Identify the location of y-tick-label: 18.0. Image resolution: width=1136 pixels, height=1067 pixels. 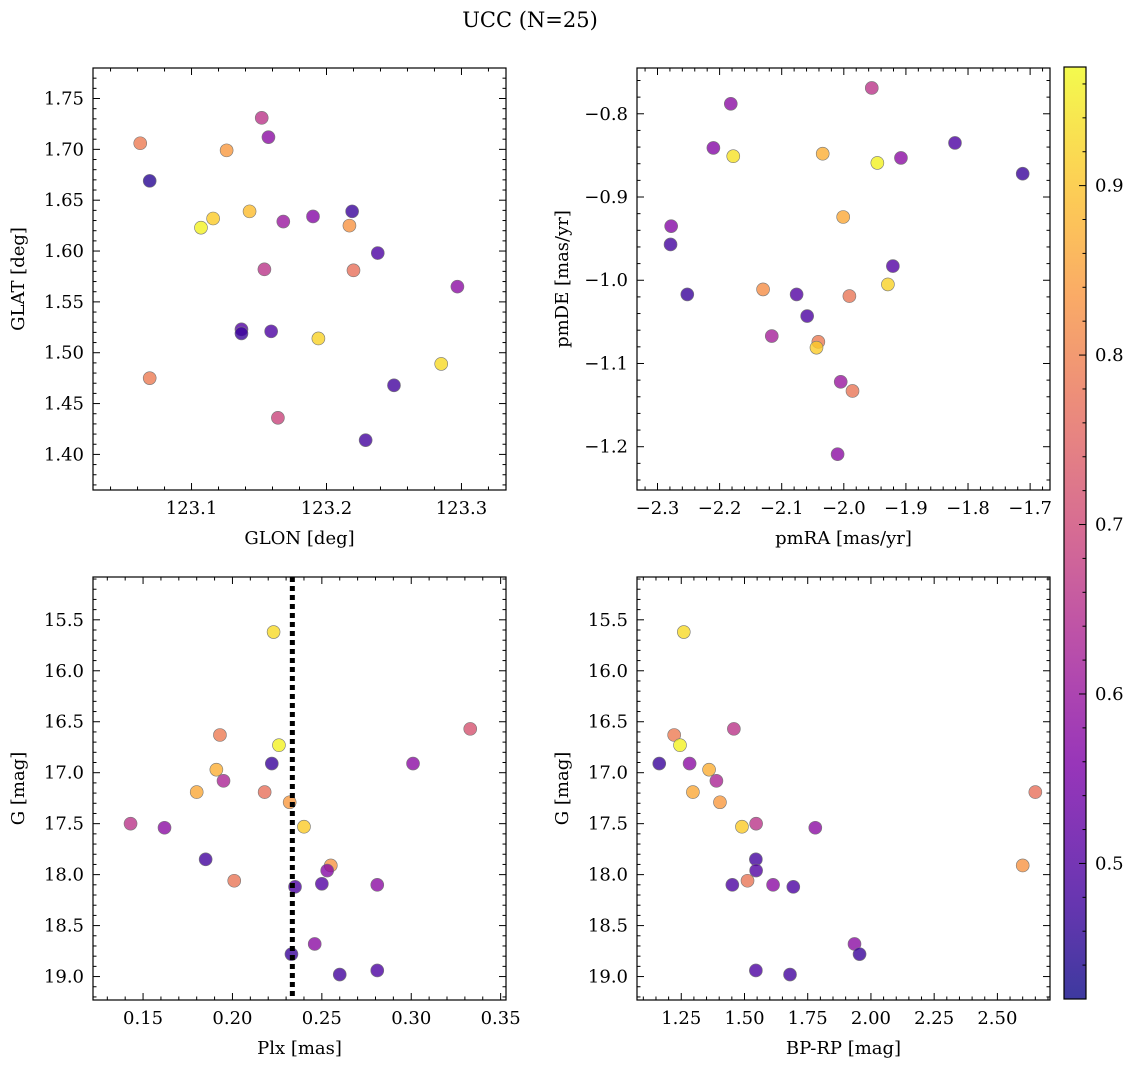
(64, 875).